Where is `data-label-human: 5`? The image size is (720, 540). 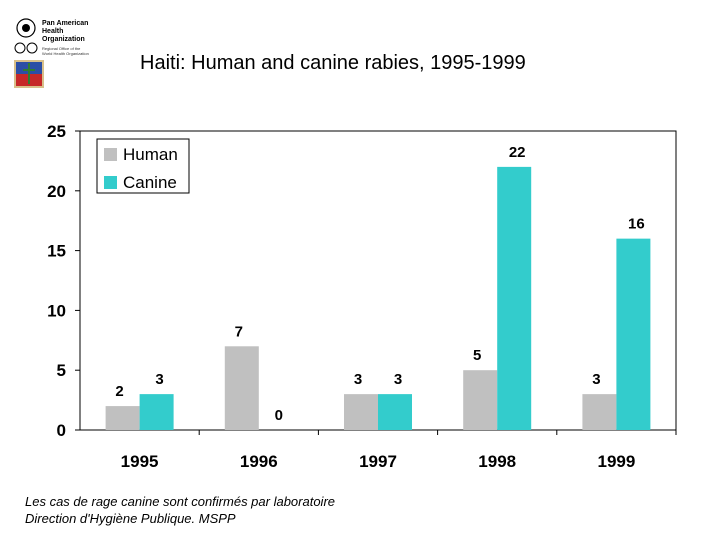
data-label-human: 5 is located at coordinates (477, 355).